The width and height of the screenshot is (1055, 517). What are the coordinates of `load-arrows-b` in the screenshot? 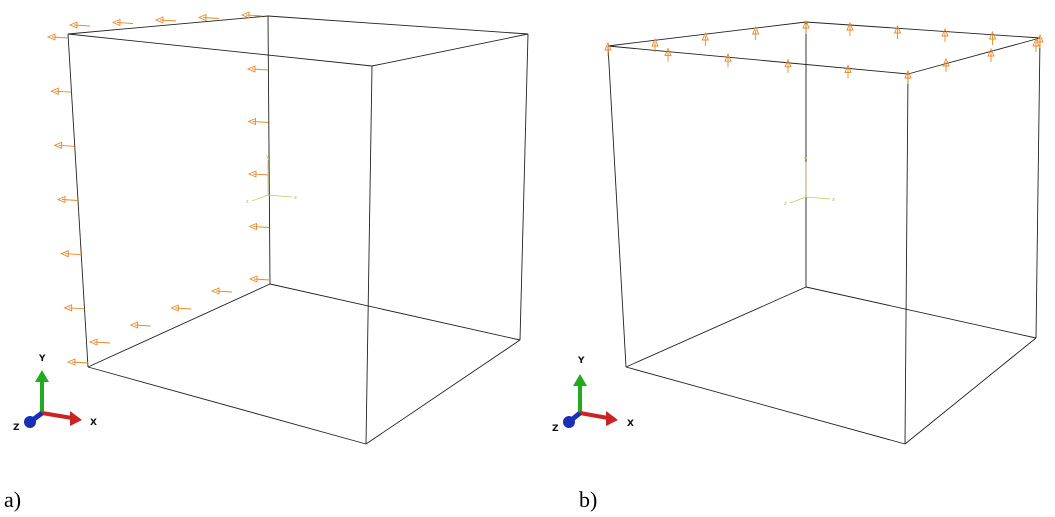 It's located at (824, 51).